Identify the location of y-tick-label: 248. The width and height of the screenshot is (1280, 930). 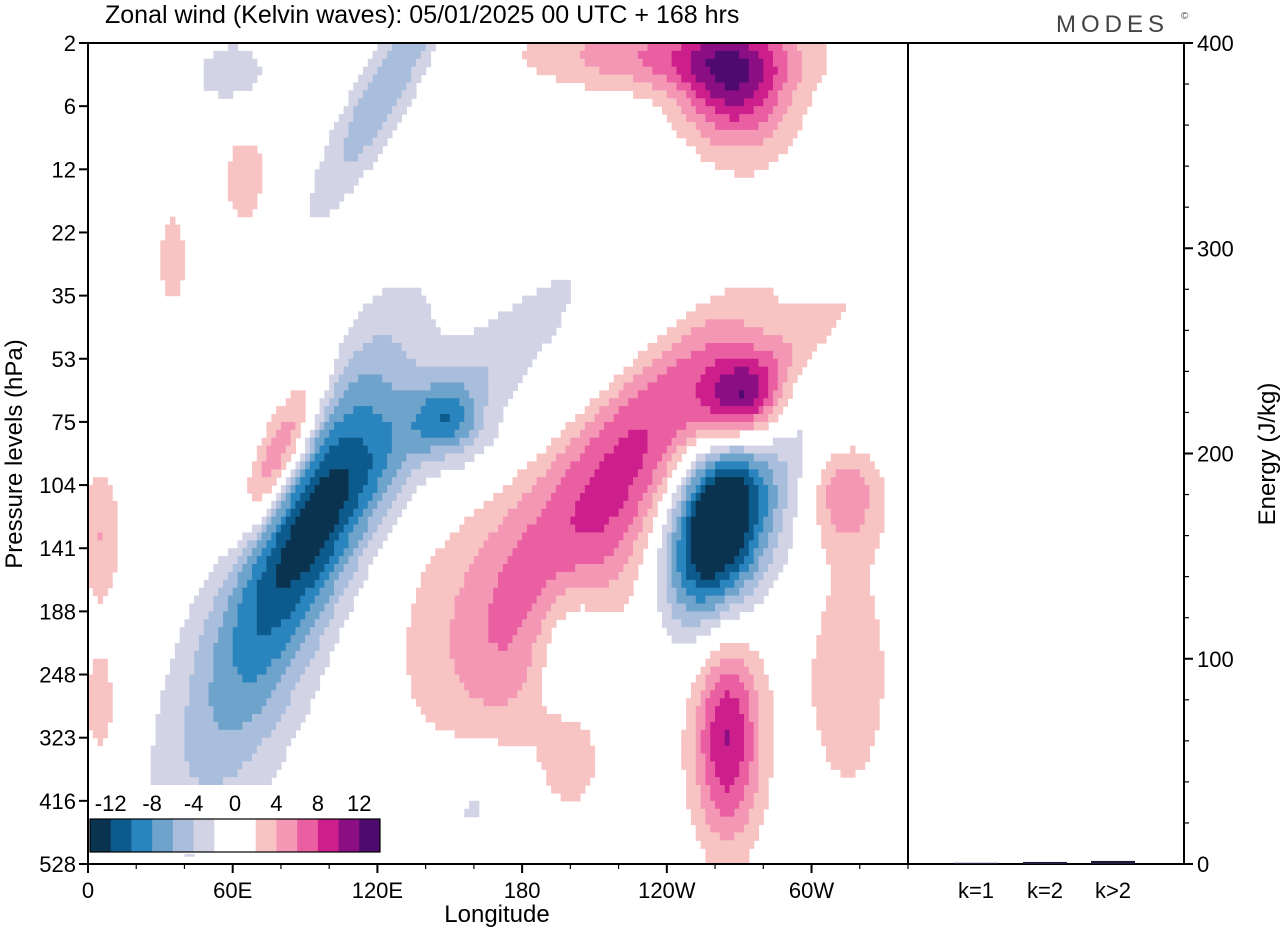
(57, 675).